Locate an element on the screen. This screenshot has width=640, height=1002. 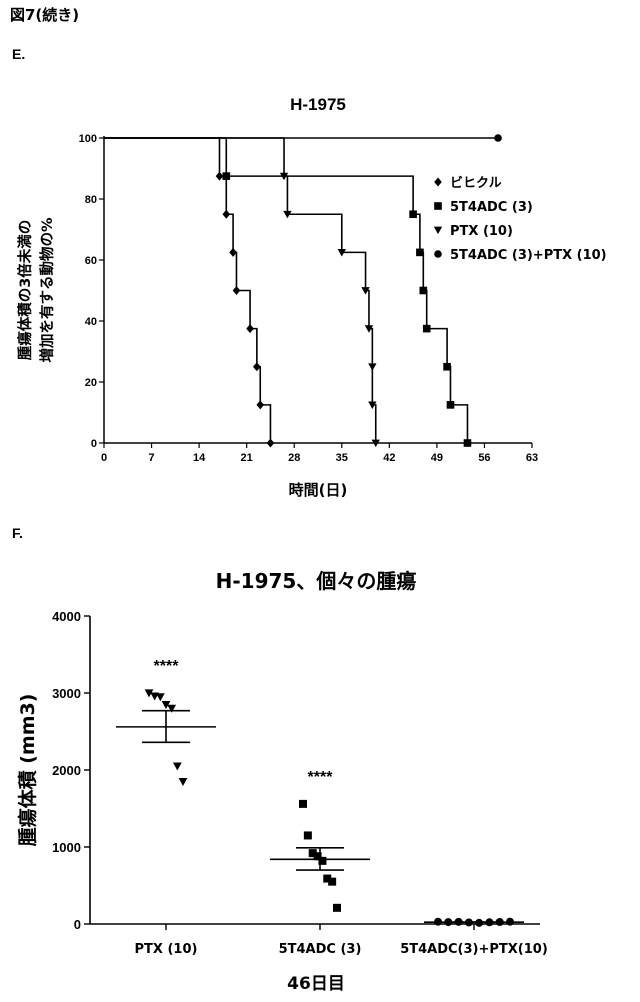
x-tick-label: 35 is located at coordinates (342, 458).